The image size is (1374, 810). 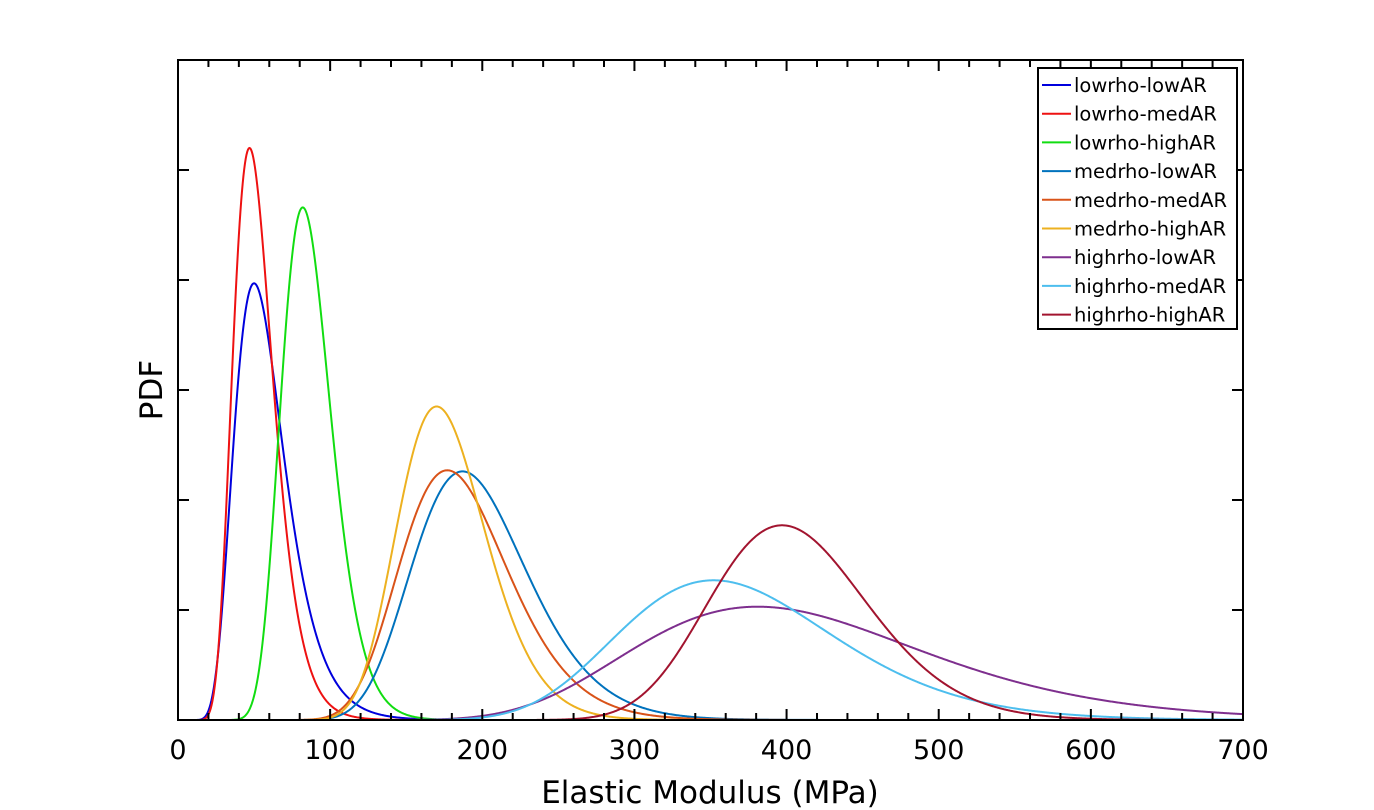 I want to click on y-axis-title: PDF, so click(x=152, y=390).